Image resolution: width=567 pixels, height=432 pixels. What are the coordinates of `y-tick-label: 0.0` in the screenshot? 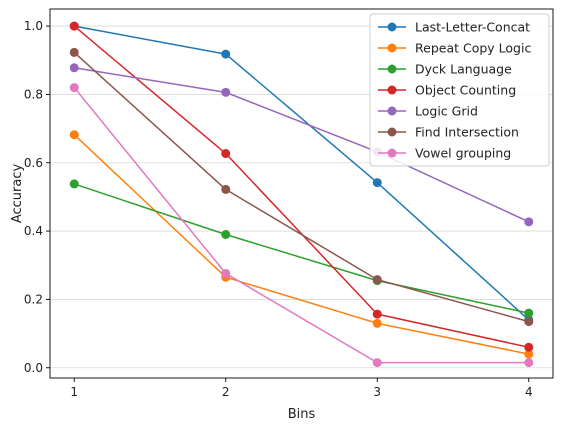 It's located at (33, 368).